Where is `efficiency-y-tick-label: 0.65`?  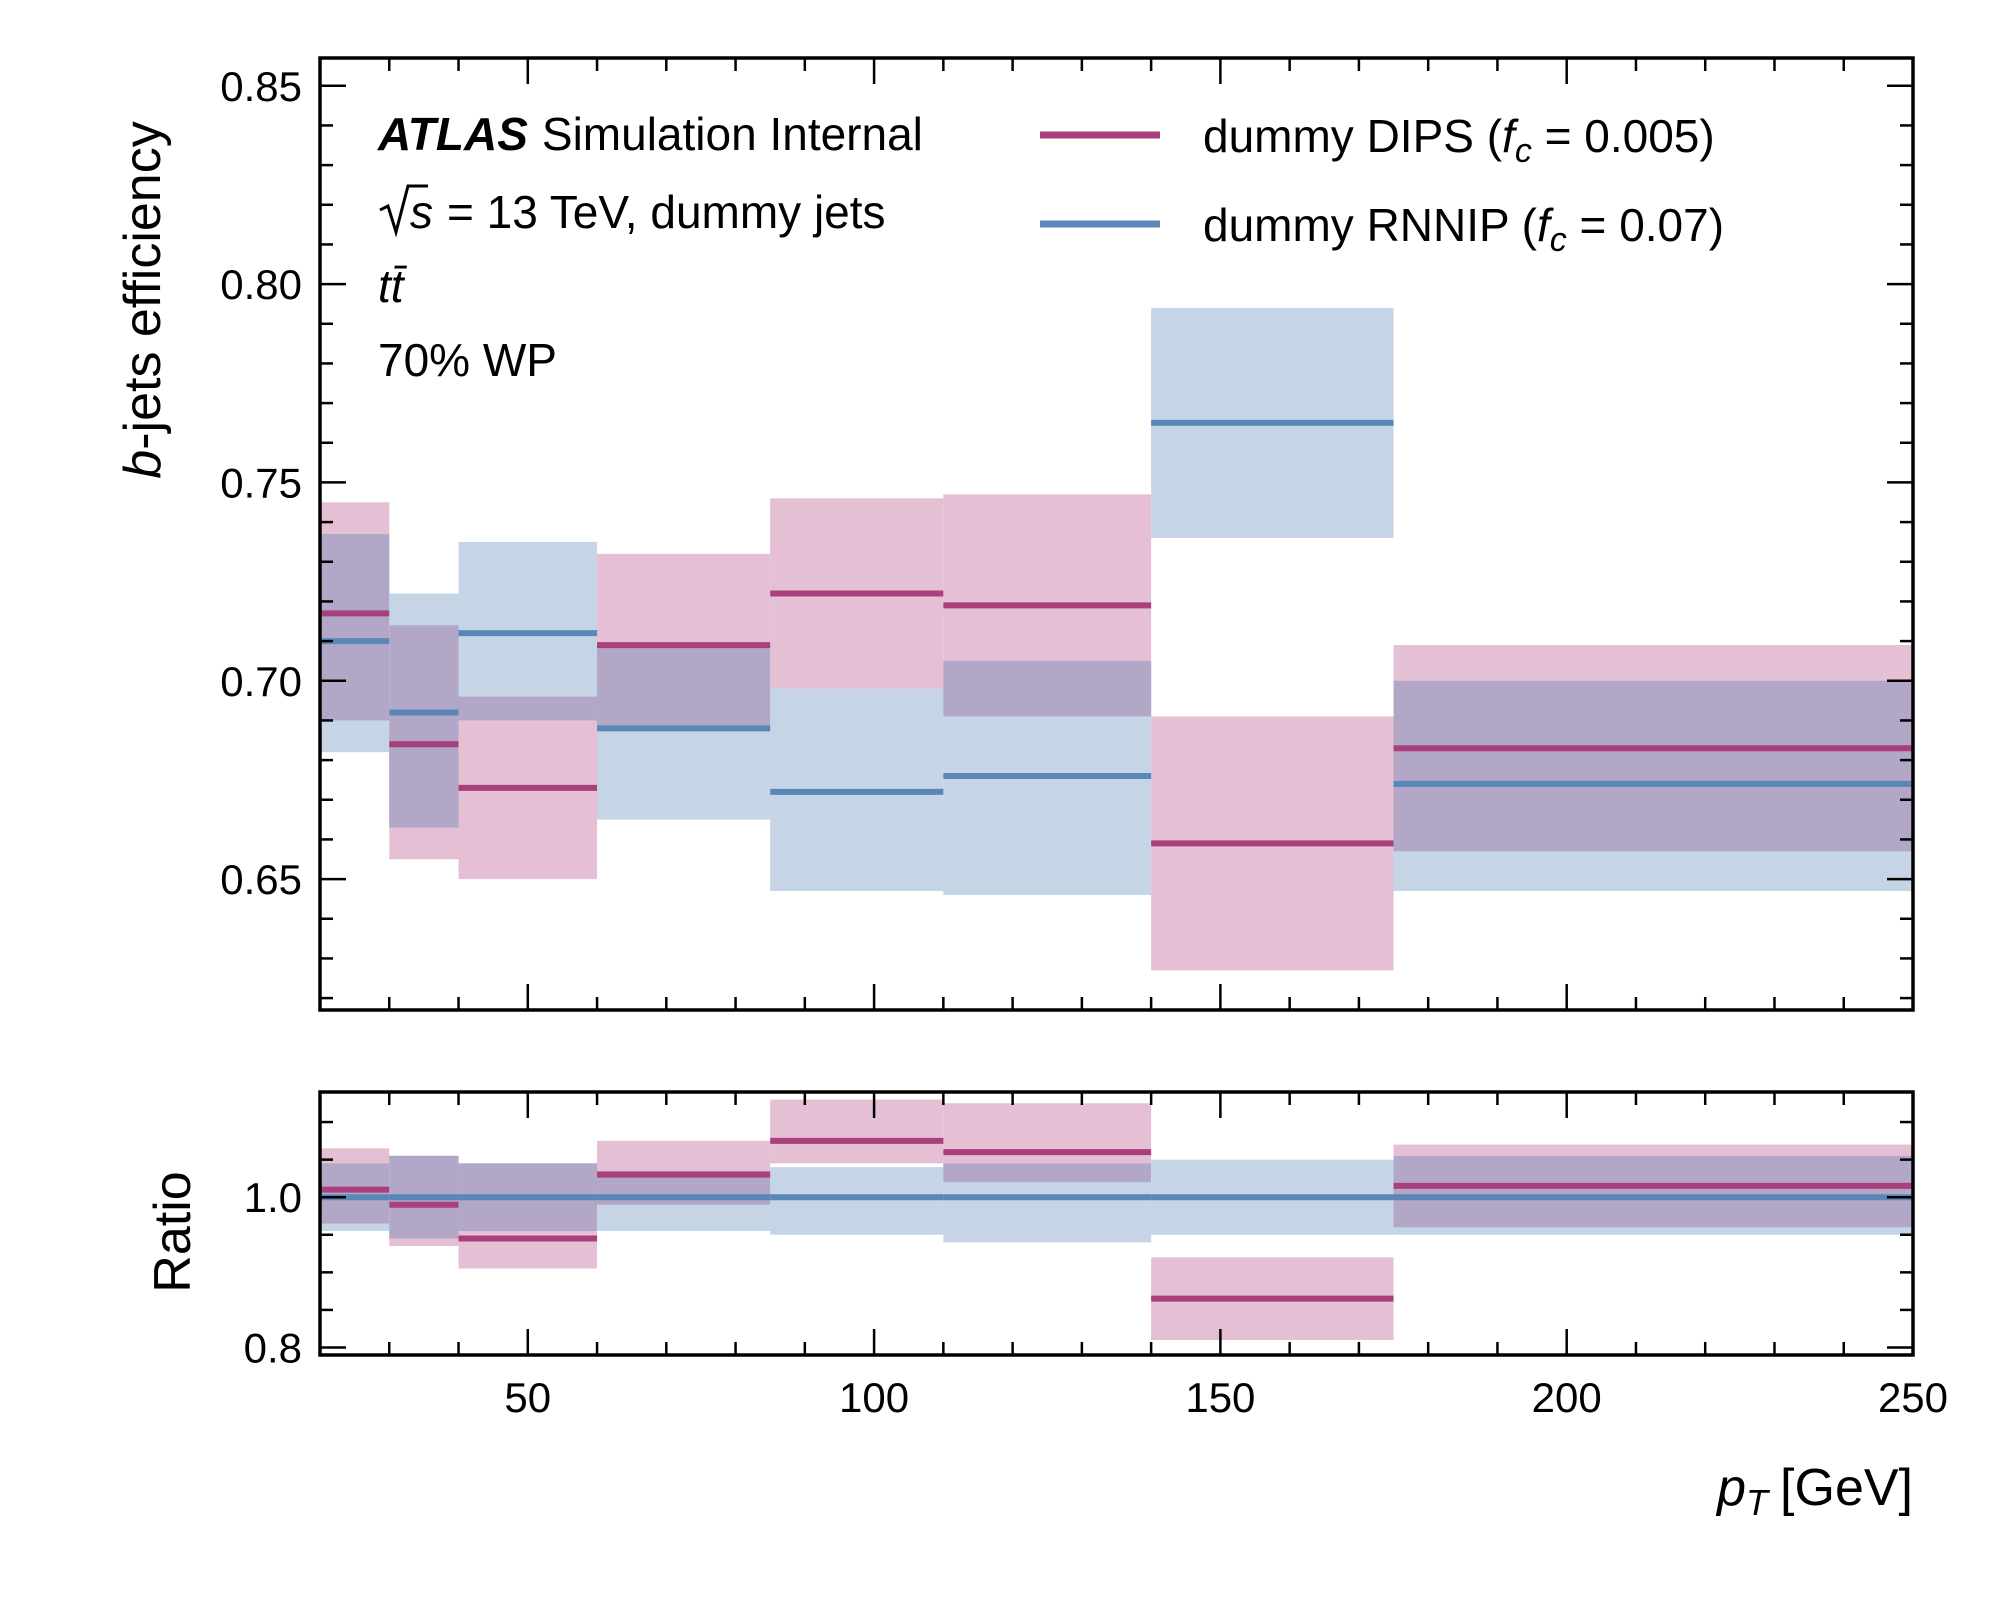 efficiency-y-tick-label: 0.65 is located at coordinates (261, 879).